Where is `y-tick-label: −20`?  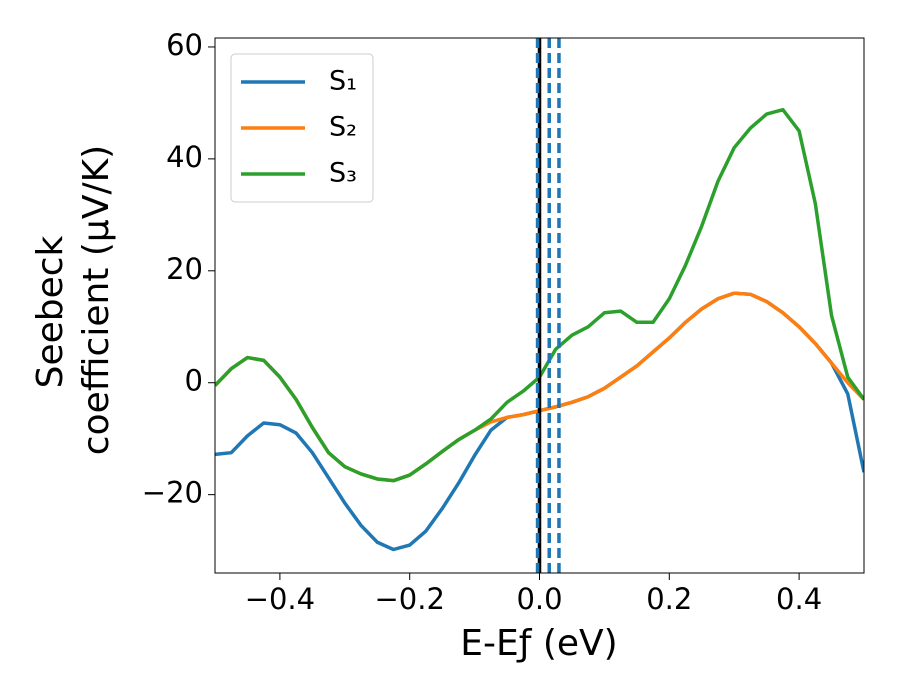 y-tick-label: −20 is located at coordinates (172, 493).